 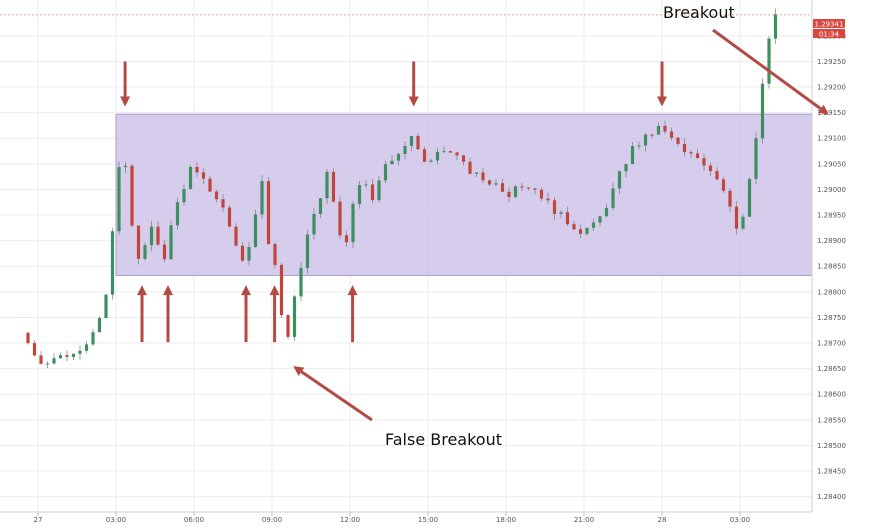 What do you see at coordinates (336, 396) in the screenshot?
I see `arrow-shaft` at bounding box center [336, 396].